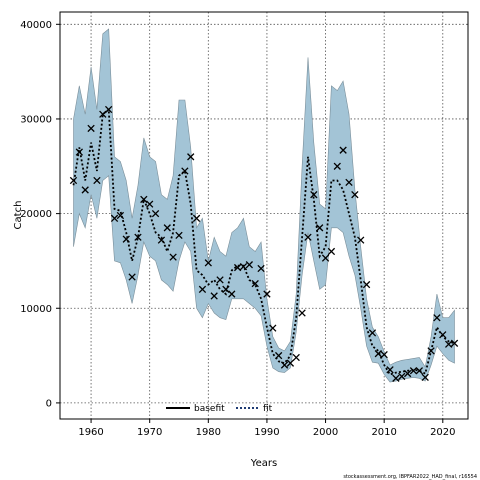 This screenshot has width=480, height=480. I want to click on x-tick-label: 1970, so click(149, 432).